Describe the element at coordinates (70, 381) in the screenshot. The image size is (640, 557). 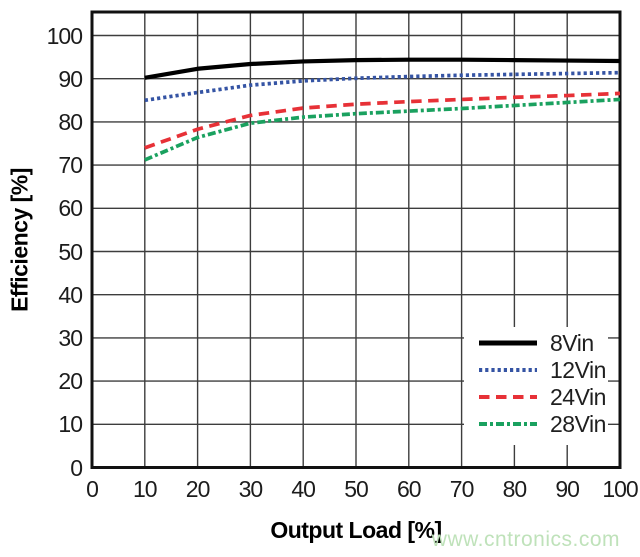
I see `y-tick-label: 20` at that location.